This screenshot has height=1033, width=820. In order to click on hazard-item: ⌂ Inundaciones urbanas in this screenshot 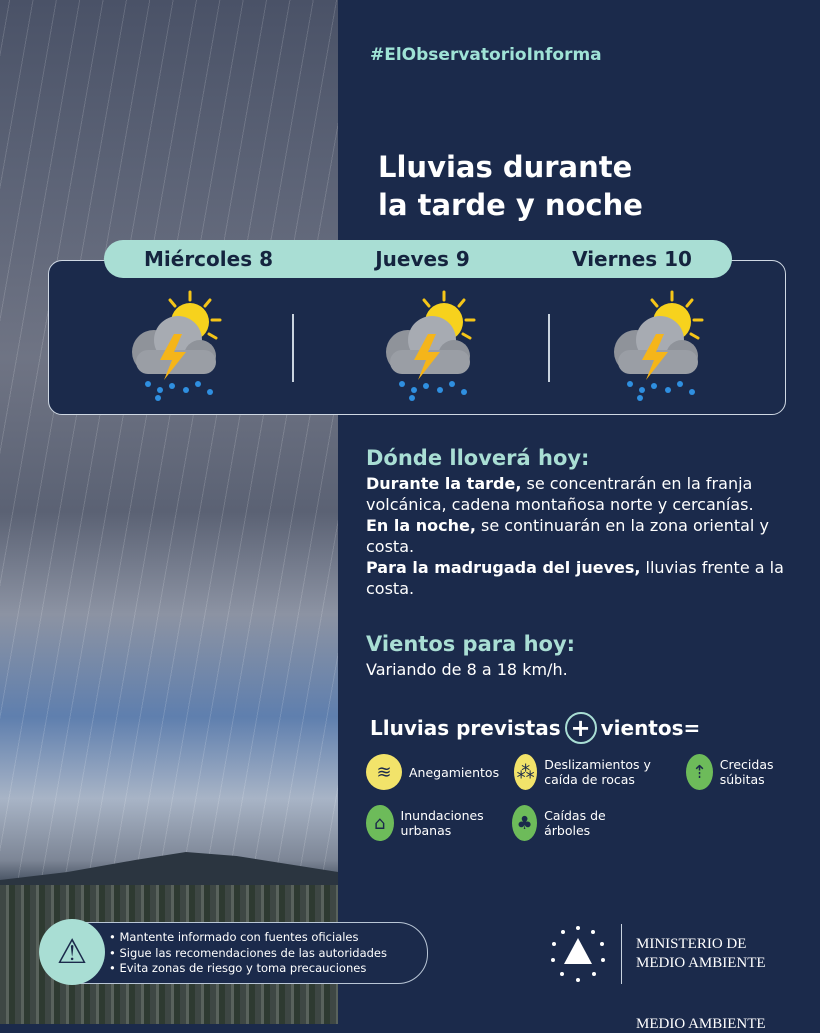, I will do `click(436, 823)`.